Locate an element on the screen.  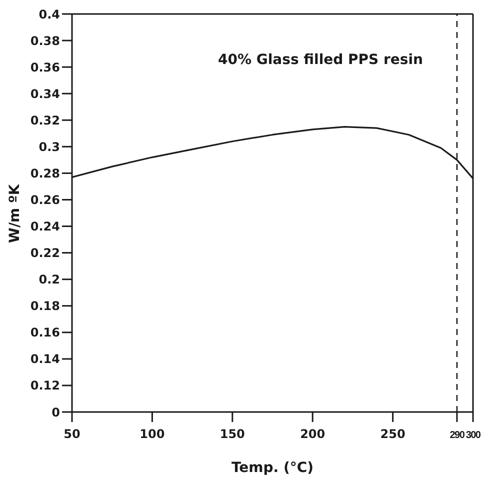
y-axis-title: W/m ºK is located at coordinates (14, 213).